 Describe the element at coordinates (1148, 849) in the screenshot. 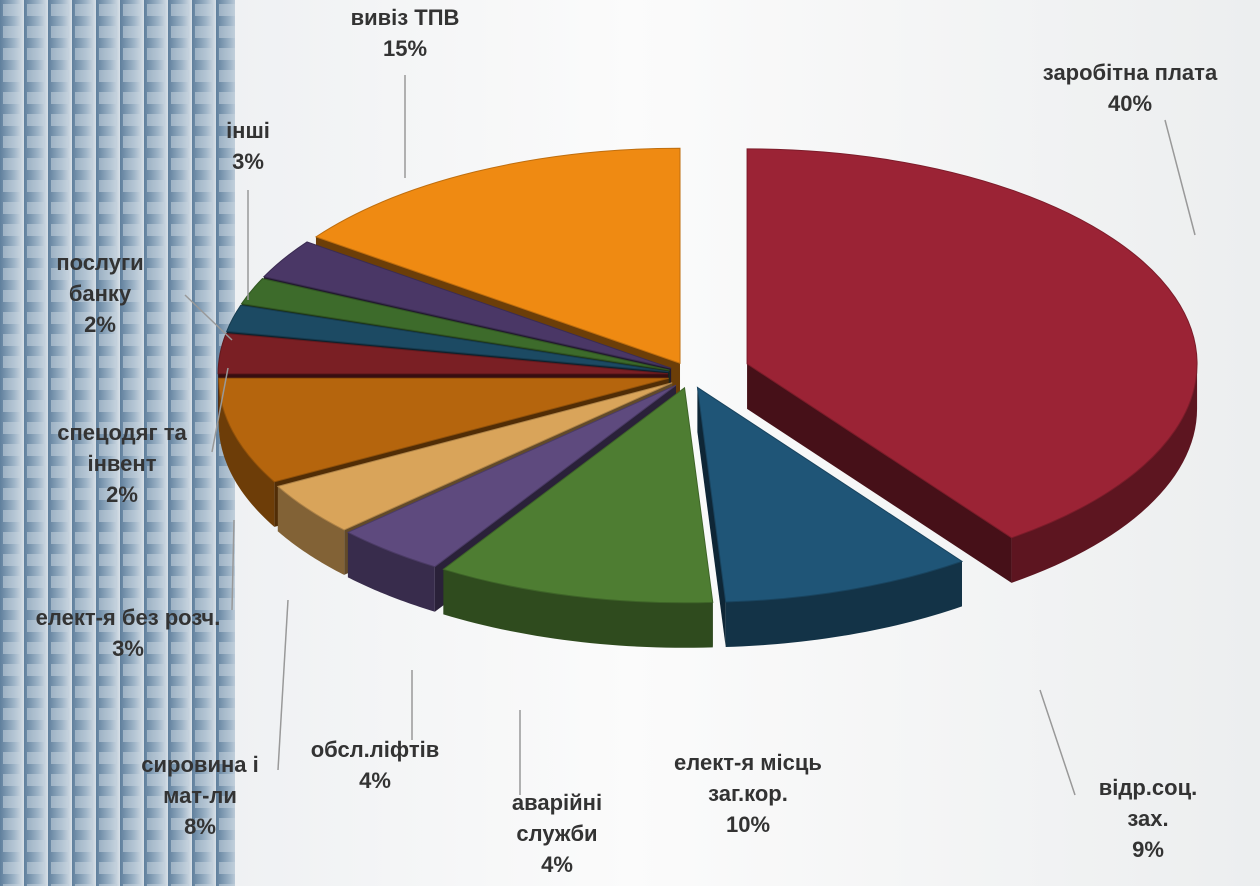

I see `value-label: 9%` at that location.